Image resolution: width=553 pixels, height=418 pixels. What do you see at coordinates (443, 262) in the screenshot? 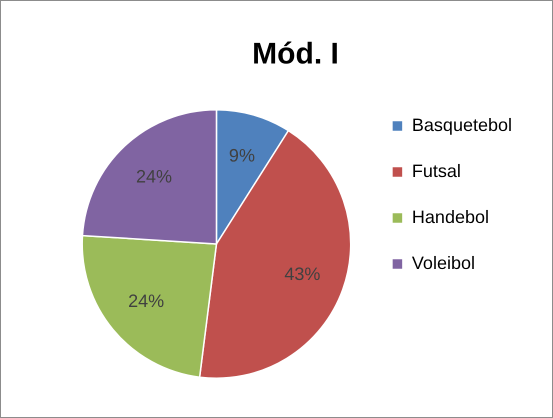
I see `legend-label: Voleibol` at bounding box center [443, 262].